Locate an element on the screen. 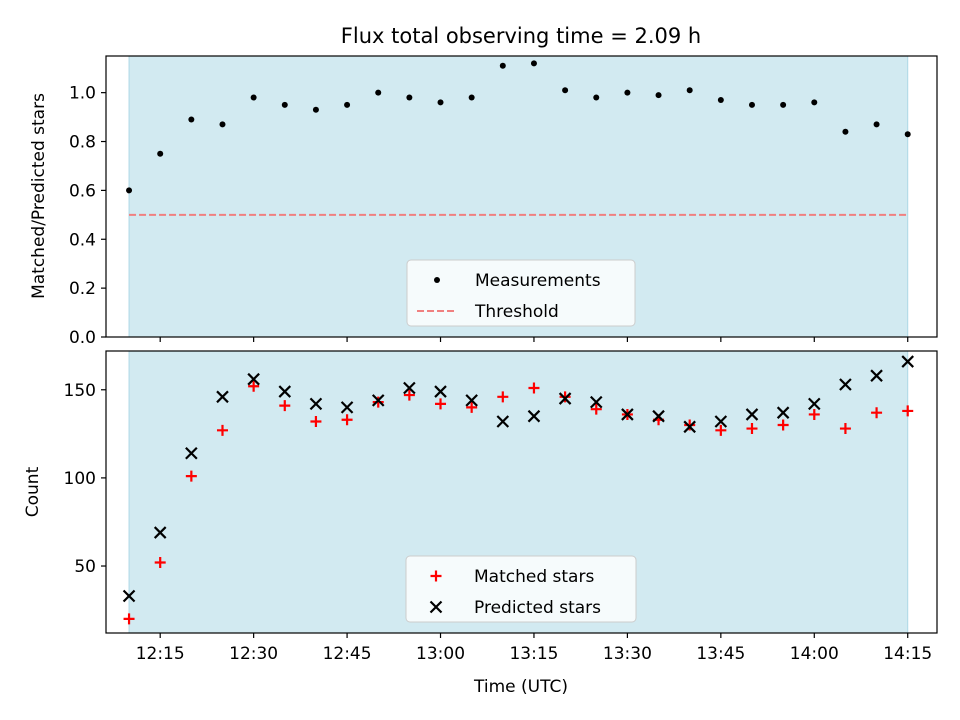  y-tick-label: 0.0 is located at coordinates (82, 338).